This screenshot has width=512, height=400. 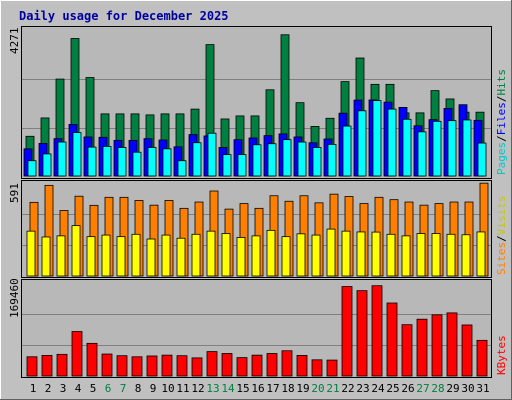 What do you see at coordinates (501, 158) in the screenshot?
I see `legend-pages: Pages` at bounding box center [501, 158].